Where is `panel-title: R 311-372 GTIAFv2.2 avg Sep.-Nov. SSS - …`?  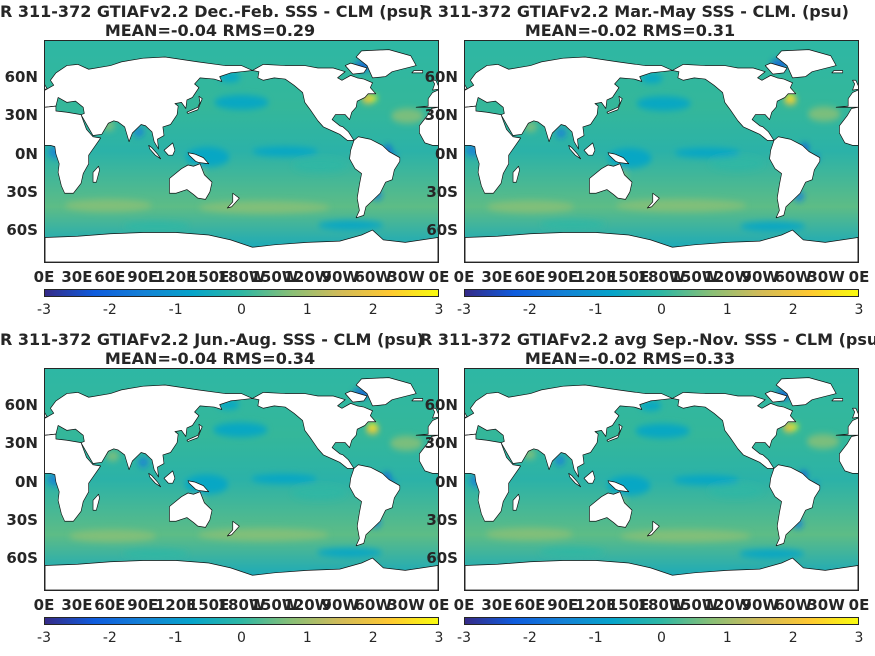
panel-title: R 311-372 GTIAFv2.2 avg Sep.-Nov. SSS - … is located at coordinates (647, 339).